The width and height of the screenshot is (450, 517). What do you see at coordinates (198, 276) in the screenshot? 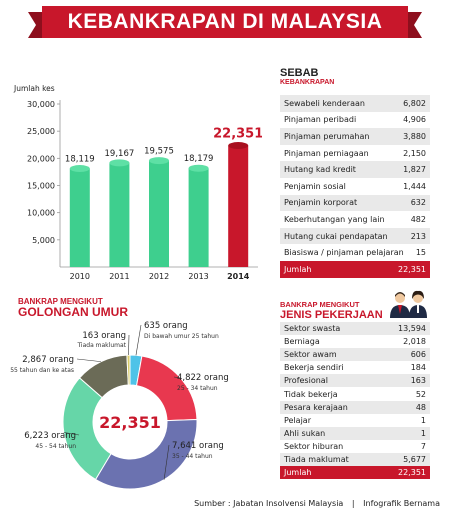
I see `x-tick-label: 2013` at bounding box center [198, 276].